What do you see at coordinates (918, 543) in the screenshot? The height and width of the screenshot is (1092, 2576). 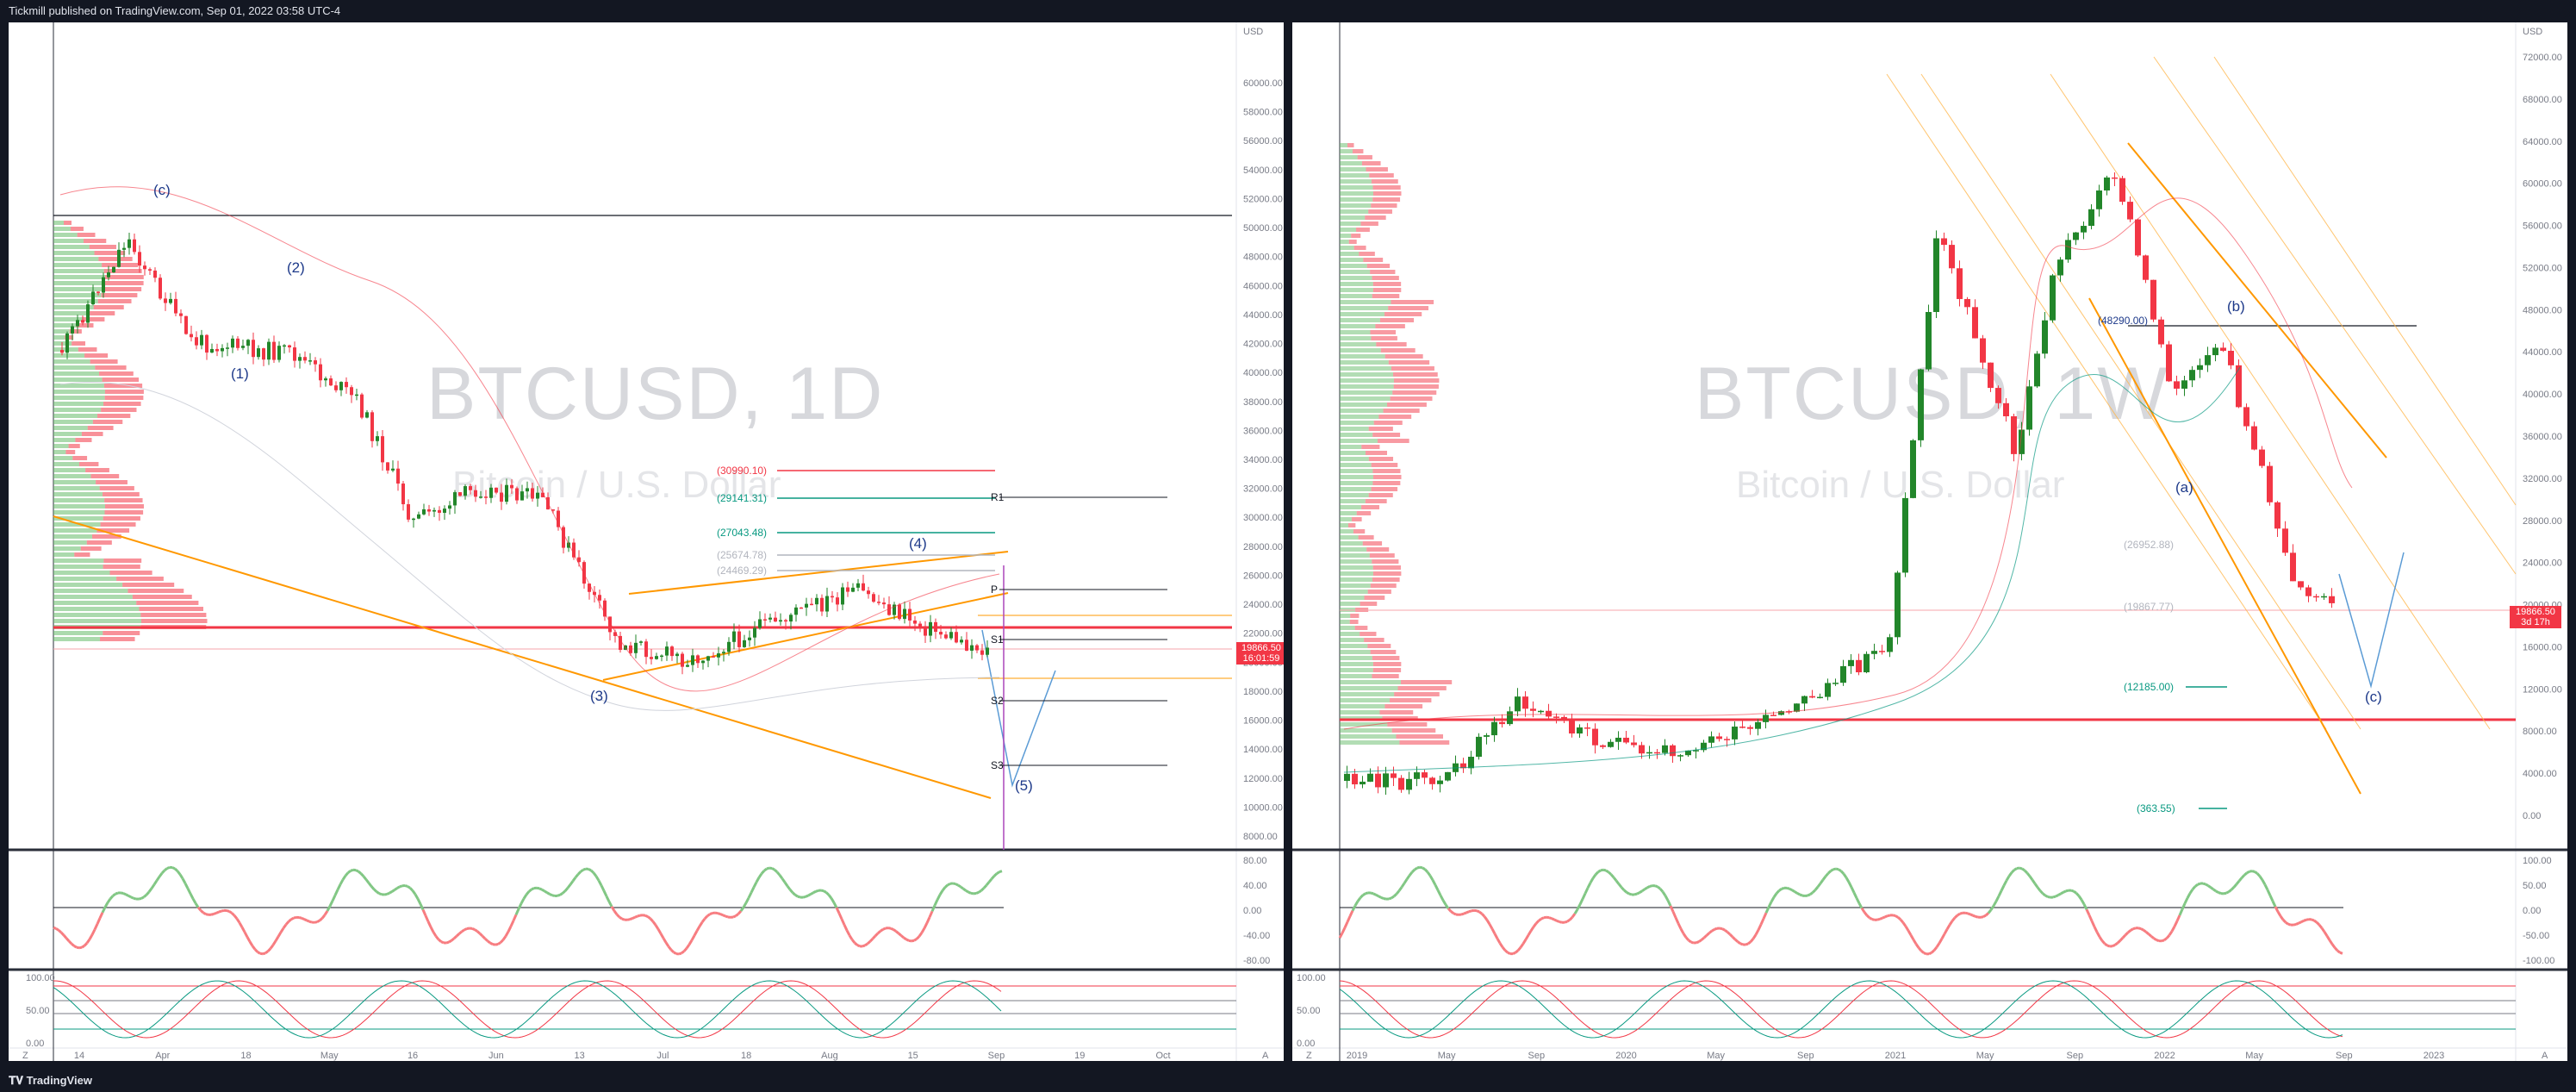 I see `left-wave-label: (4)` at bounding box center [918, 543].